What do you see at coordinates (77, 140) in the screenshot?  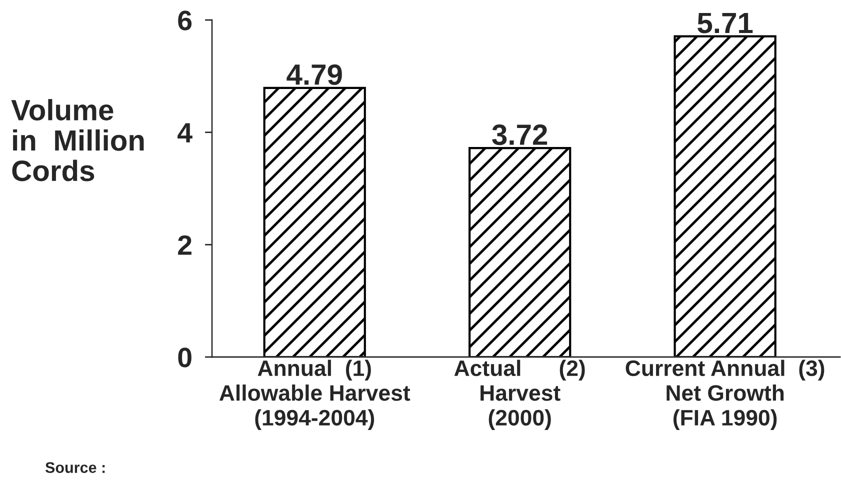 I see `y-axis-title: Volume in Million Cords` at bounding box center [77, 140].